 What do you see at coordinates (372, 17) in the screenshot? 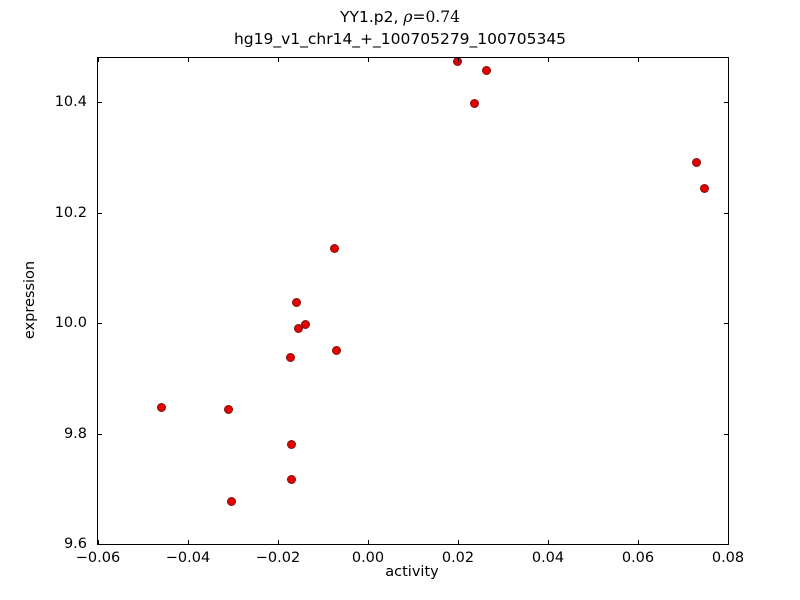
I see `chart-title-prefix: YY1.p2,` at bounding box center [372, 17].